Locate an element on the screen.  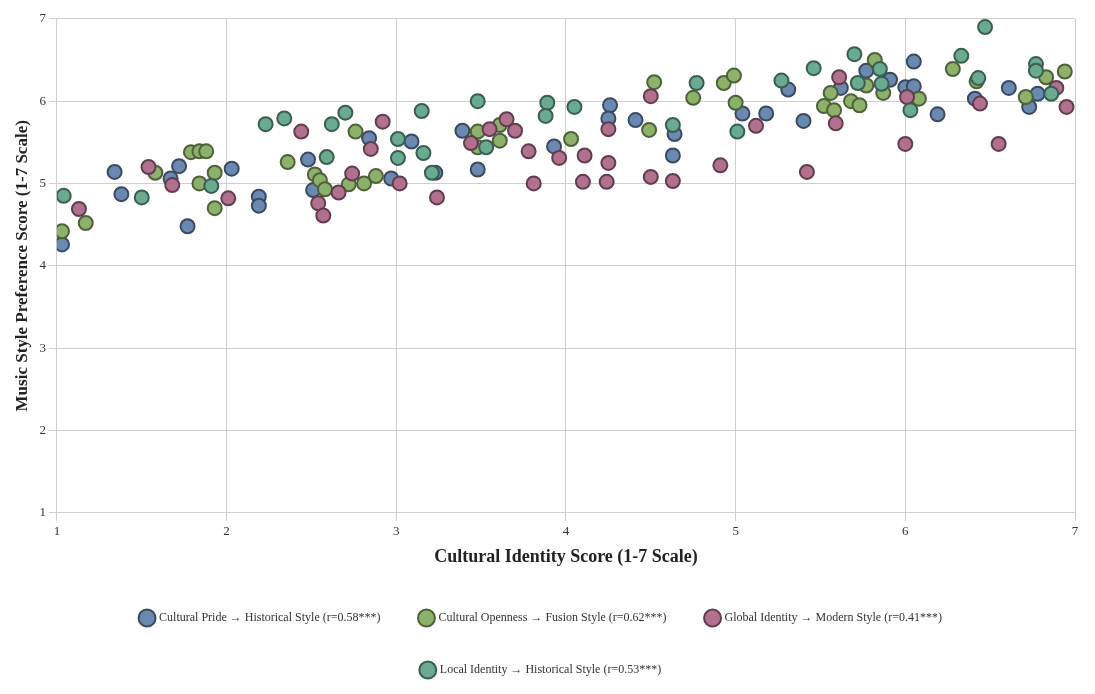
x-tick-label: 5 is located at coordinates (735, 531).